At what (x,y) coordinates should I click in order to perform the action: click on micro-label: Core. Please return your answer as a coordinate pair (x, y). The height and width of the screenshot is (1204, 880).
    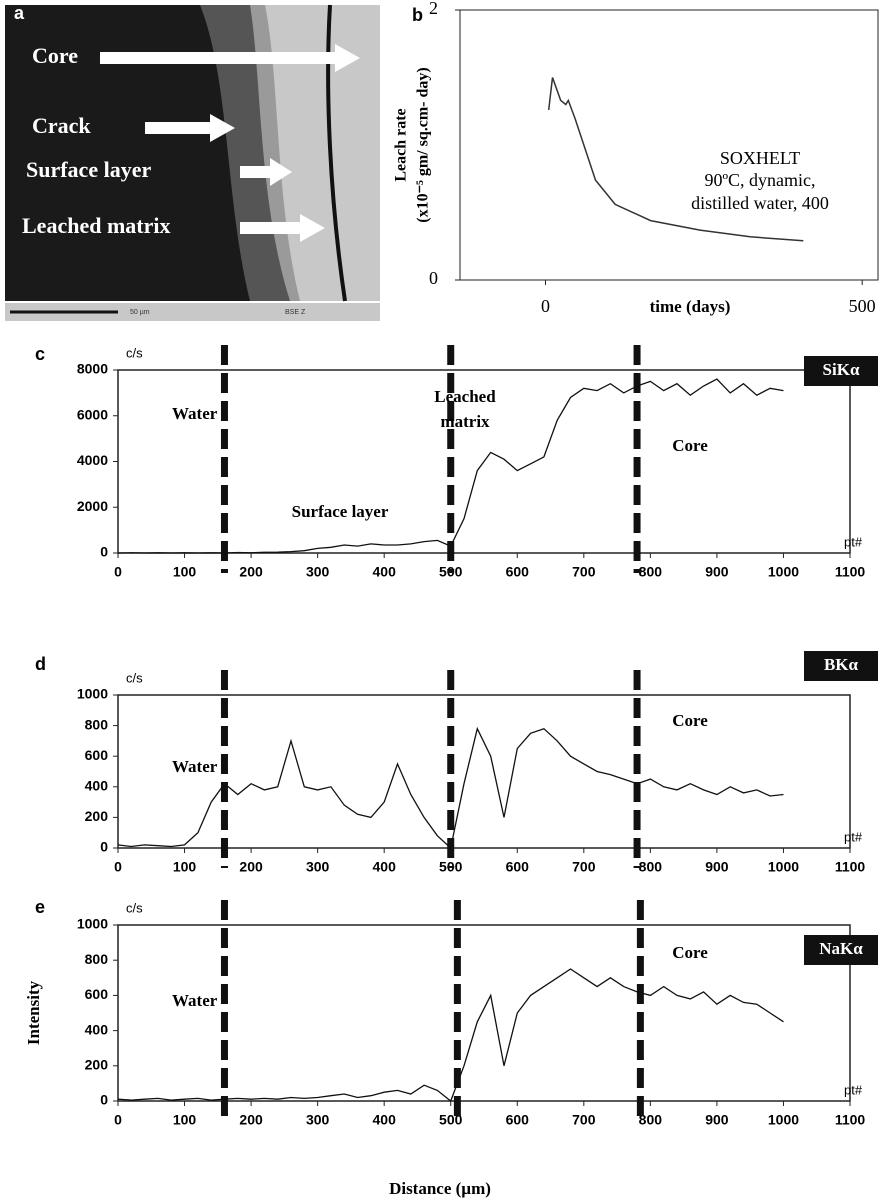
    Looking at the image, I should click on (55, 55).